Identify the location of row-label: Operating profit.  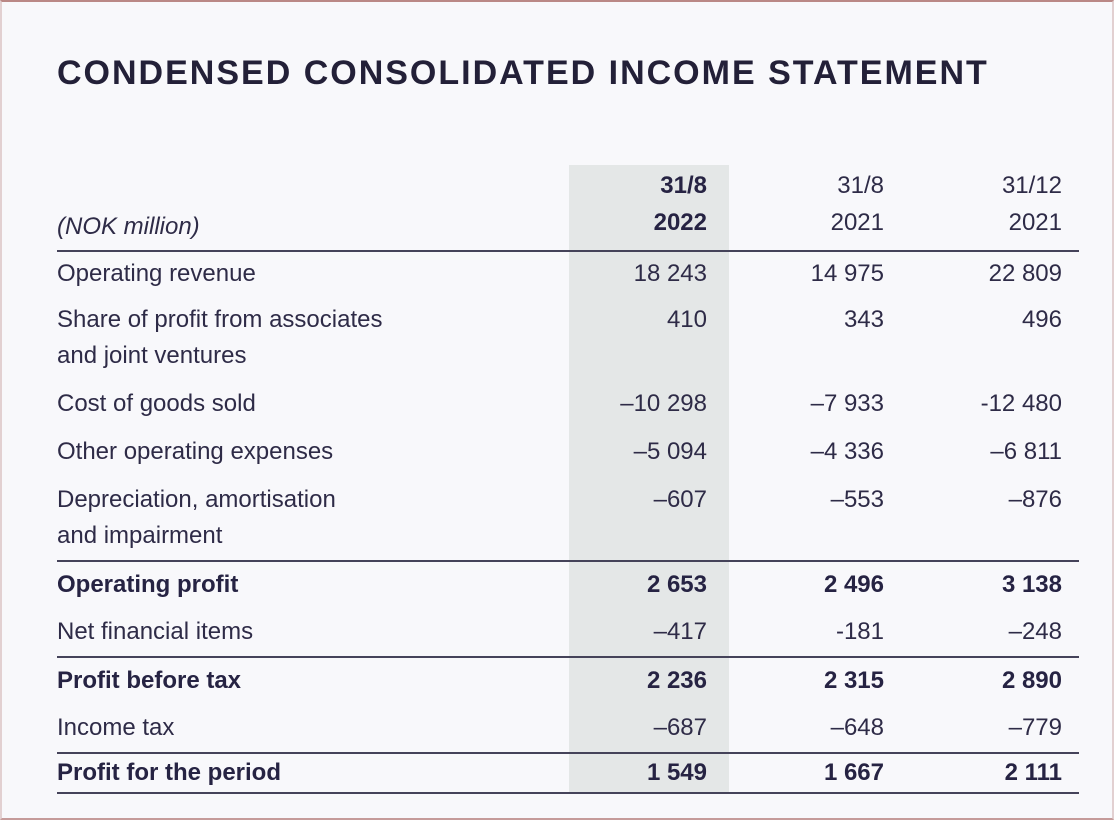
(148, 584).